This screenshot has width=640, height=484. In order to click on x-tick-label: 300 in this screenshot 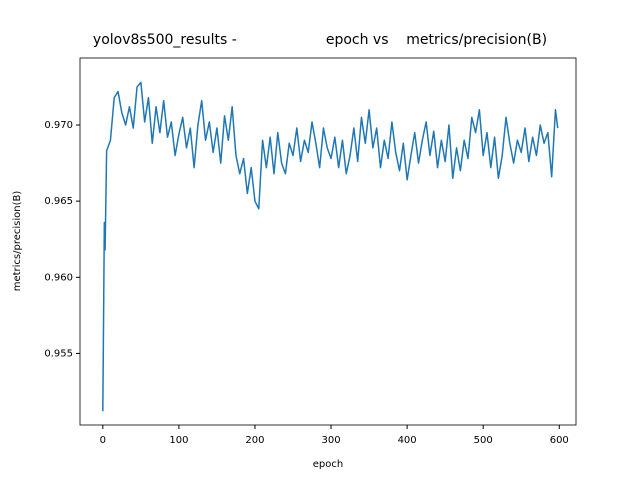, I will do `click(330, 440)`.